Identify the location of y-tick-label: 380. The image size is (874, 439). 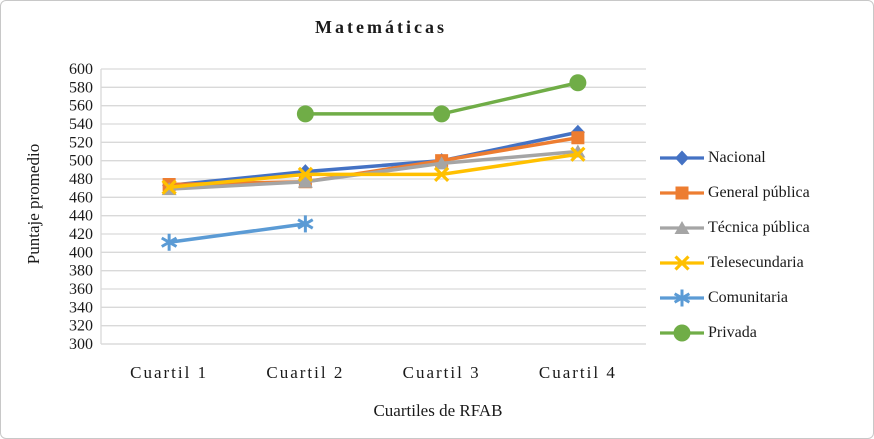
(81, 271).